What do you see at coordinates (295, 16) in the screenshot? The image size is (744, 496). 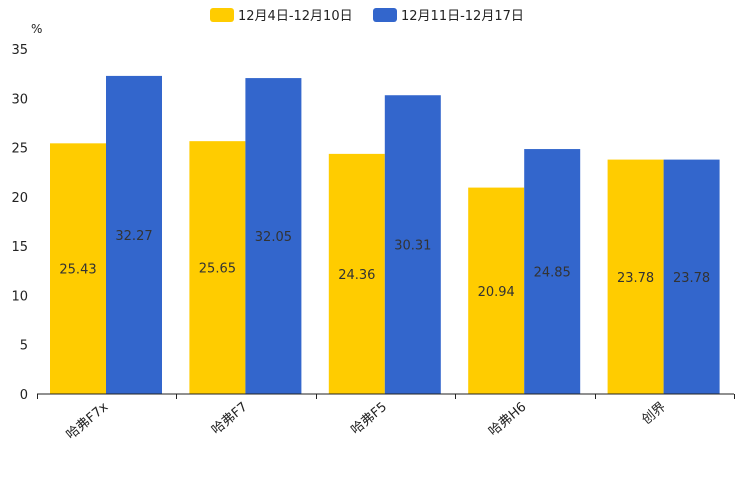 I see `legend-label-1: 12月4日-12月10日` at bounding box center [295, 16].